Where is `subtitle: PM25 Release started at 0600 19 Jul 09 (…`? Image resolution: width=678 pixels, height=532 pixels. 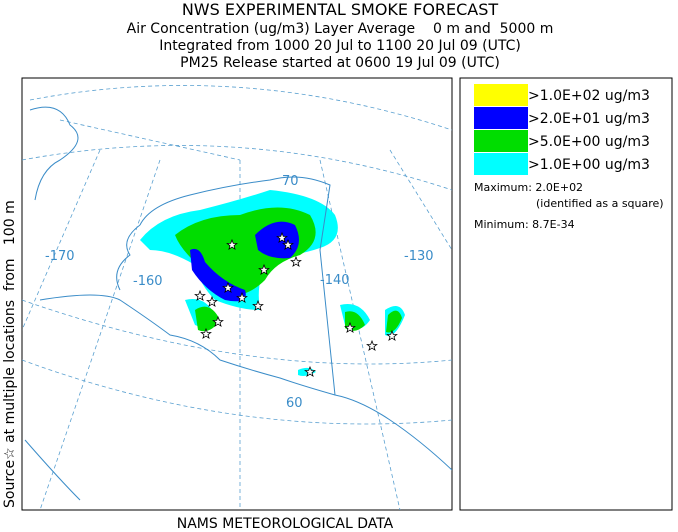 subtitle: PM25 Release started at 0600 19 Jul 09 (… is located at coordinates (340, 63).